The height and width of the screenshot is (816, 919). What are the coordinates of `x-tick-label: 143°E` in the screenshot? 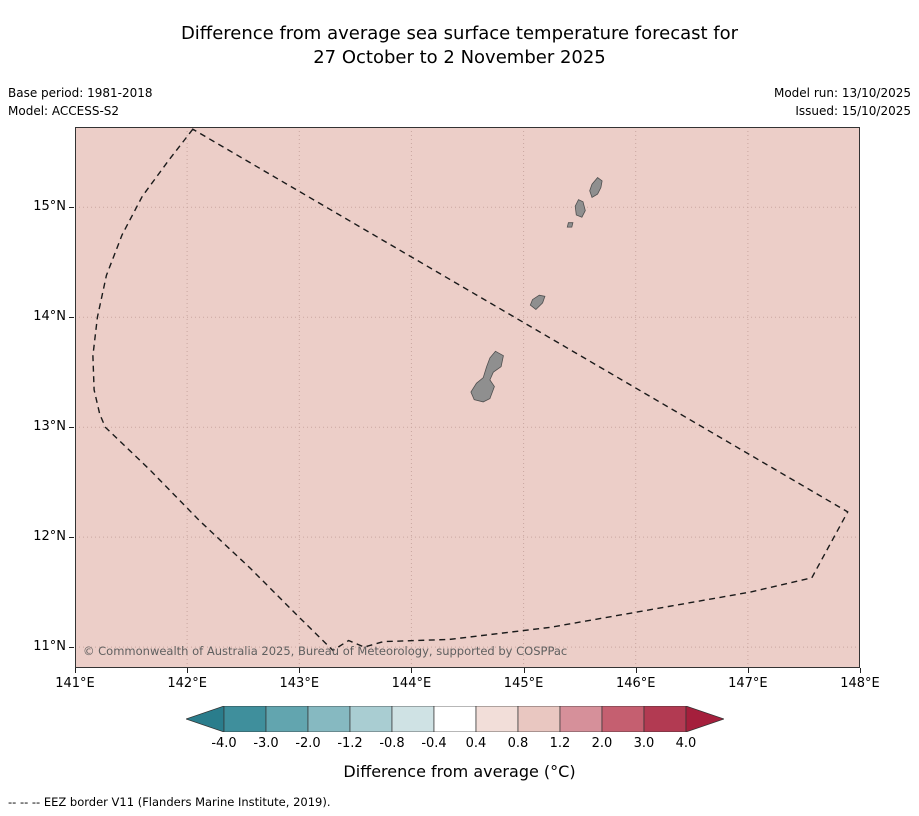 It's located at (299, 683).